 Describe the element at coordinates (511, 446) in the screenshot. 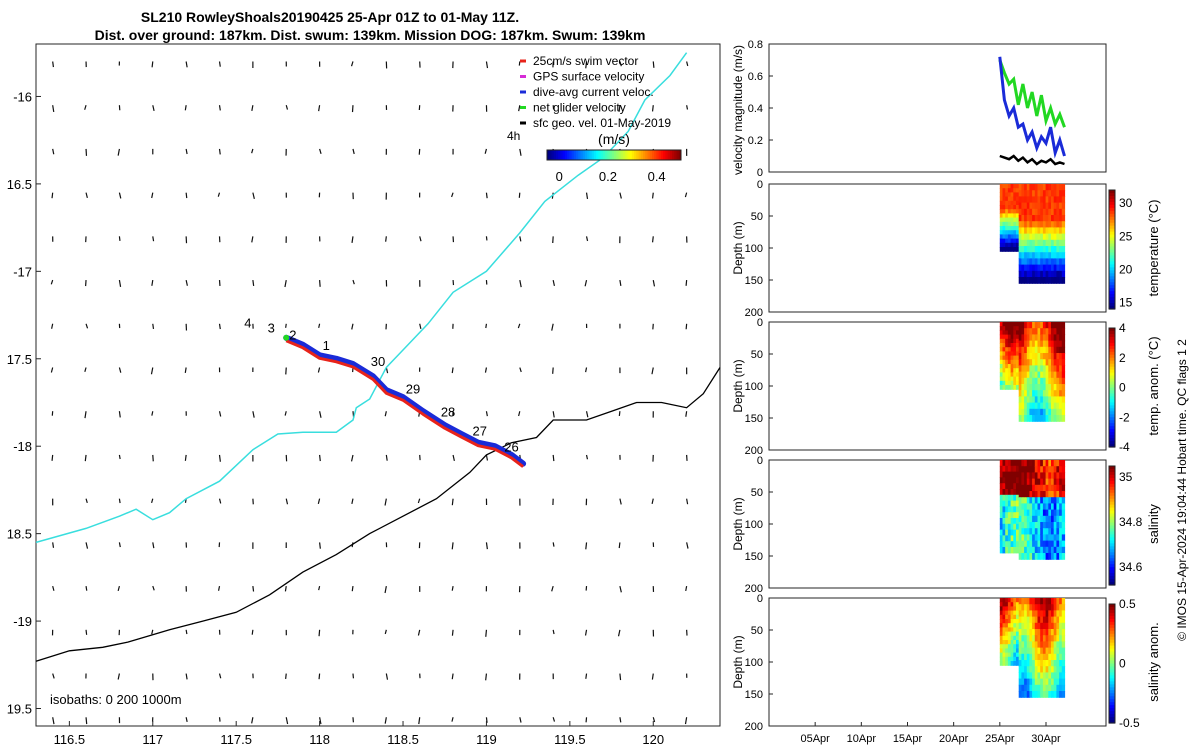

I see `day-label: 26` at that location.